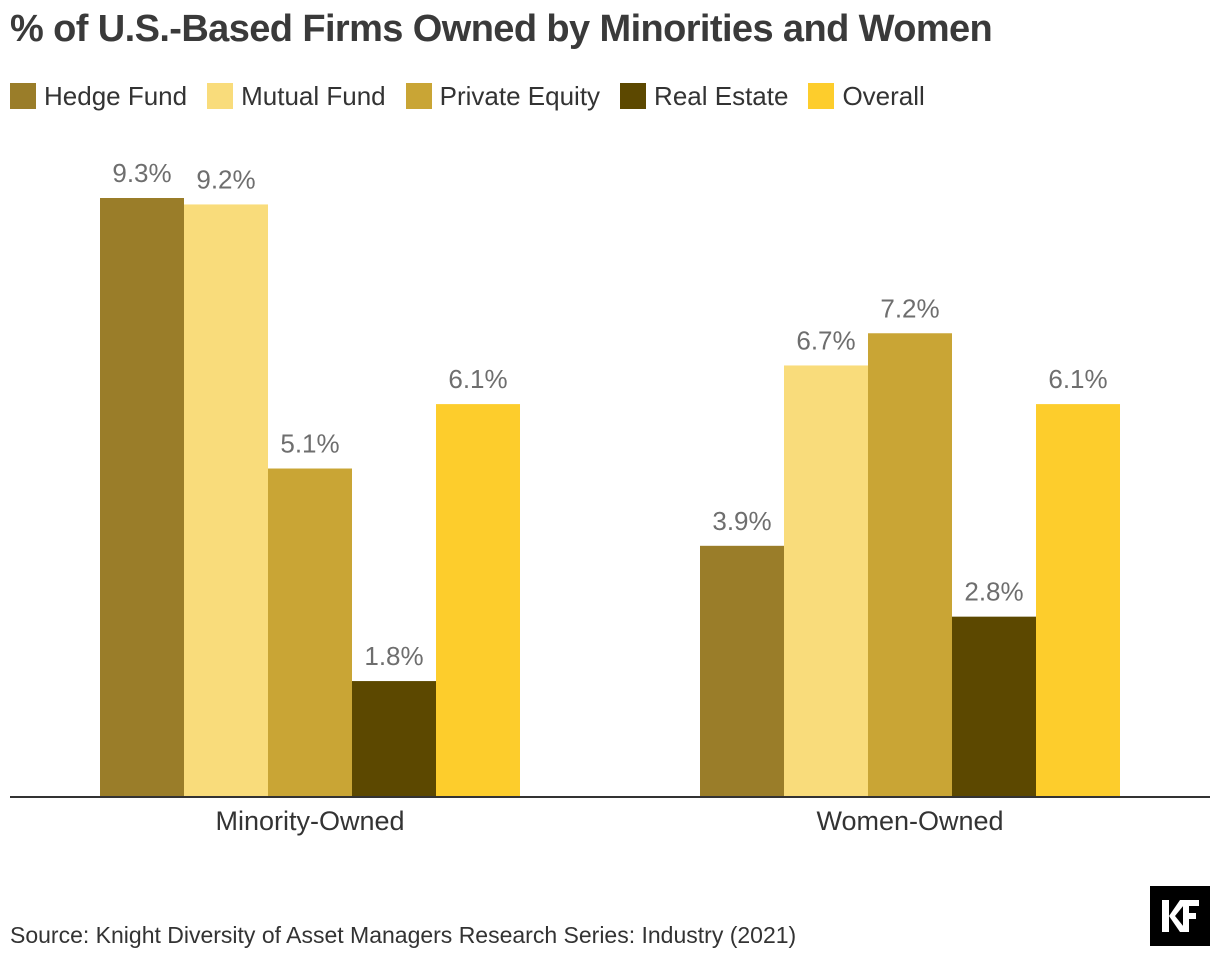  What do you see at coordinates (225, 179) in the screenshot?
I see `data-label-minority-owned-mutual-fund: 9.2%` at bounding box center [225, 179].